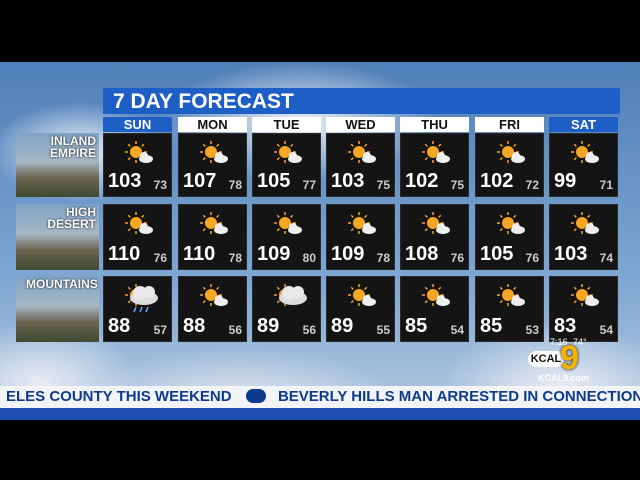 This screenshot has width=640, height=480. Describe the element at coordinates (71, 218) in the screenshot. I see `region-name: HIGH DESERT` at that location.